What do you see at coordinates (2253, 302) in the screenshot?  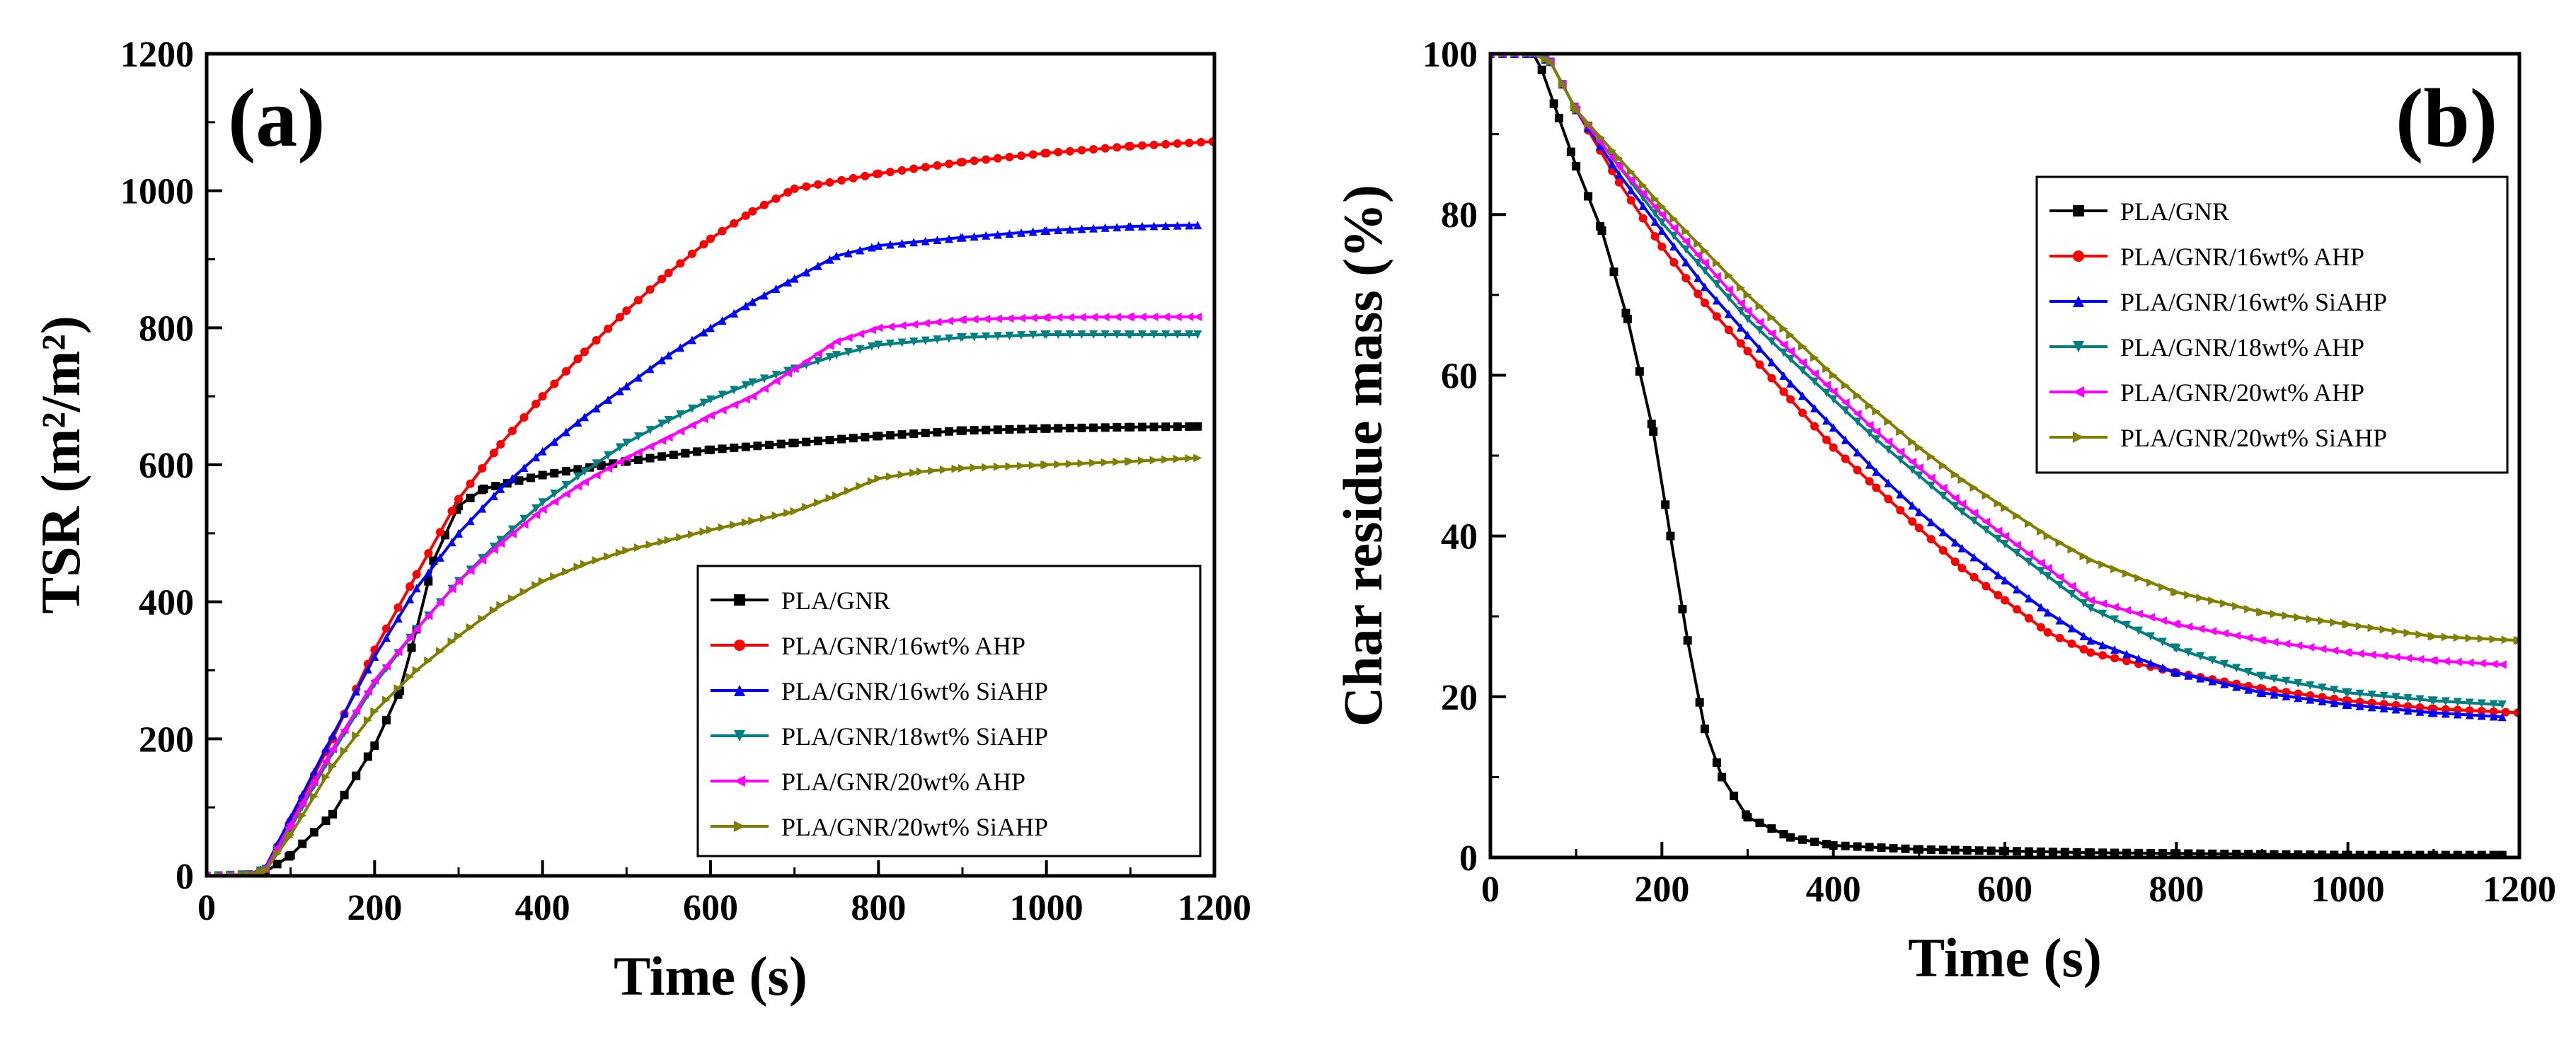 I see `legend-label: PLA/GNR/16wt% SiAHP` at bounding box center [2253, 302].